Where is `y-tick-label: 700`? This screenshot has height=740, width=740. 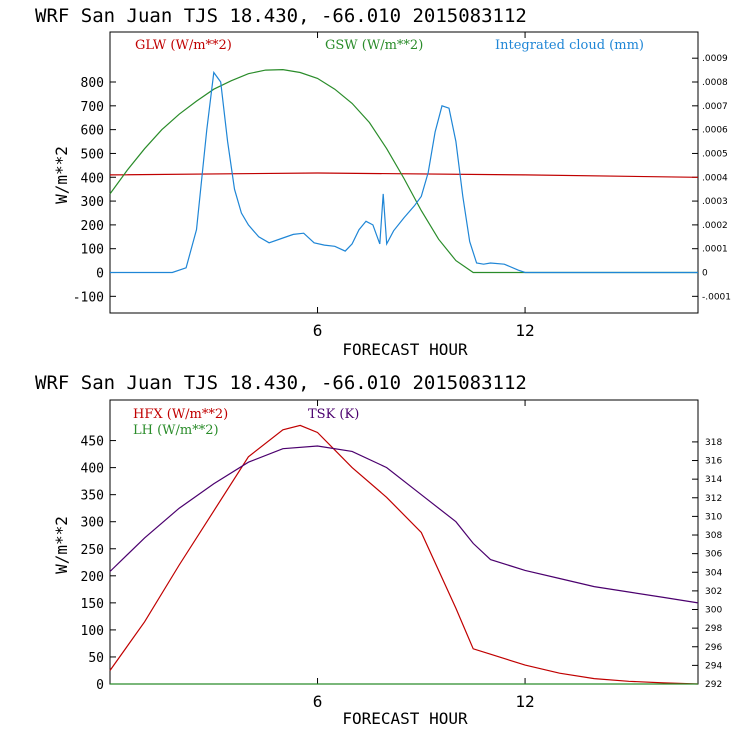 y-tick-label: 700 is located at coordinates (92, 107).